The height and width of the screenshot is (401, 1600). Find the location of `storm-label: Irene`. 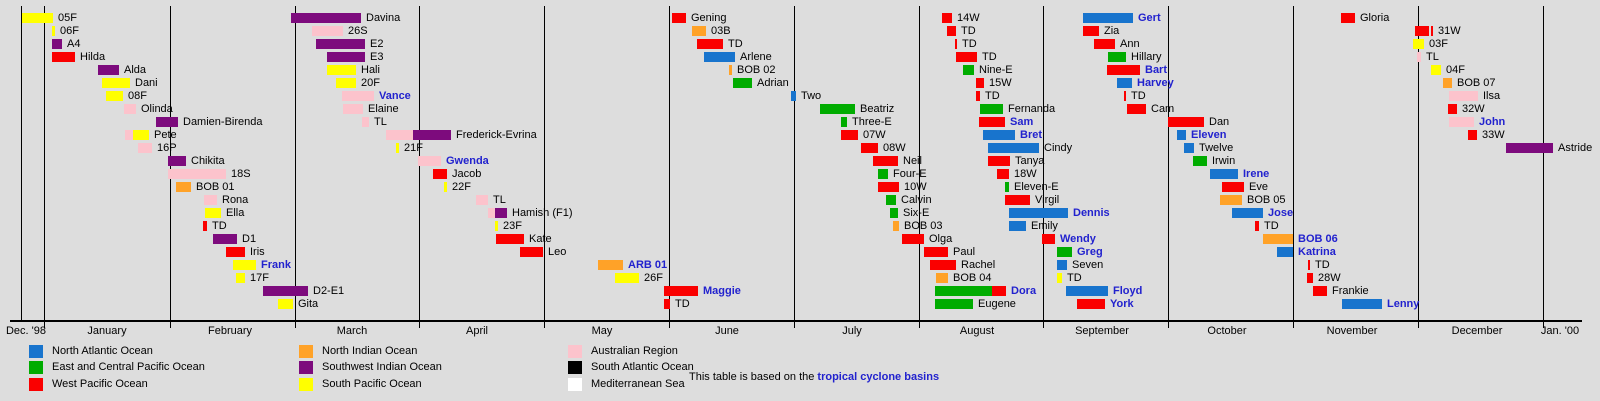

storm-label: Irene is located at coordinates (1256, 174).